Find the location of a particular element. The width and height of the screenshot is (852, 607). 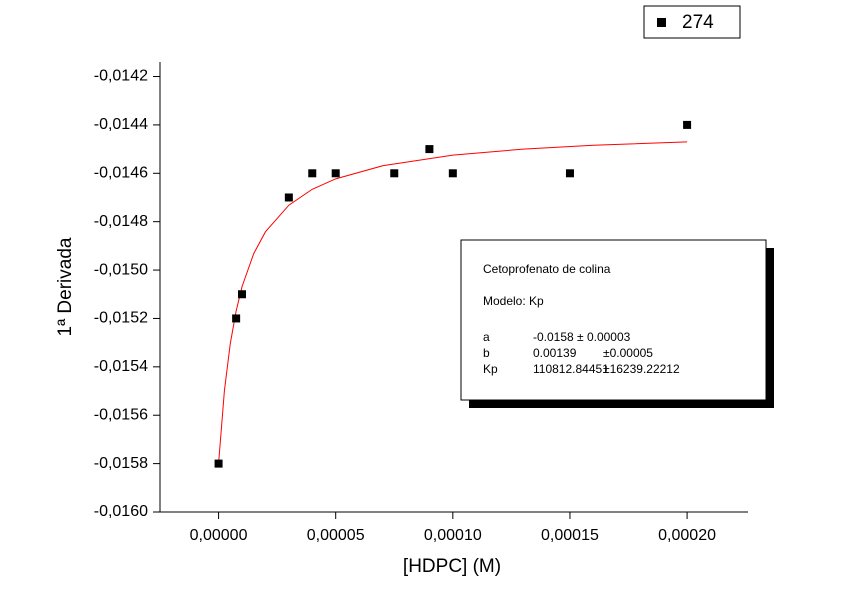

y-tick-label: -0,0146 is located at coordinates (121, 173).